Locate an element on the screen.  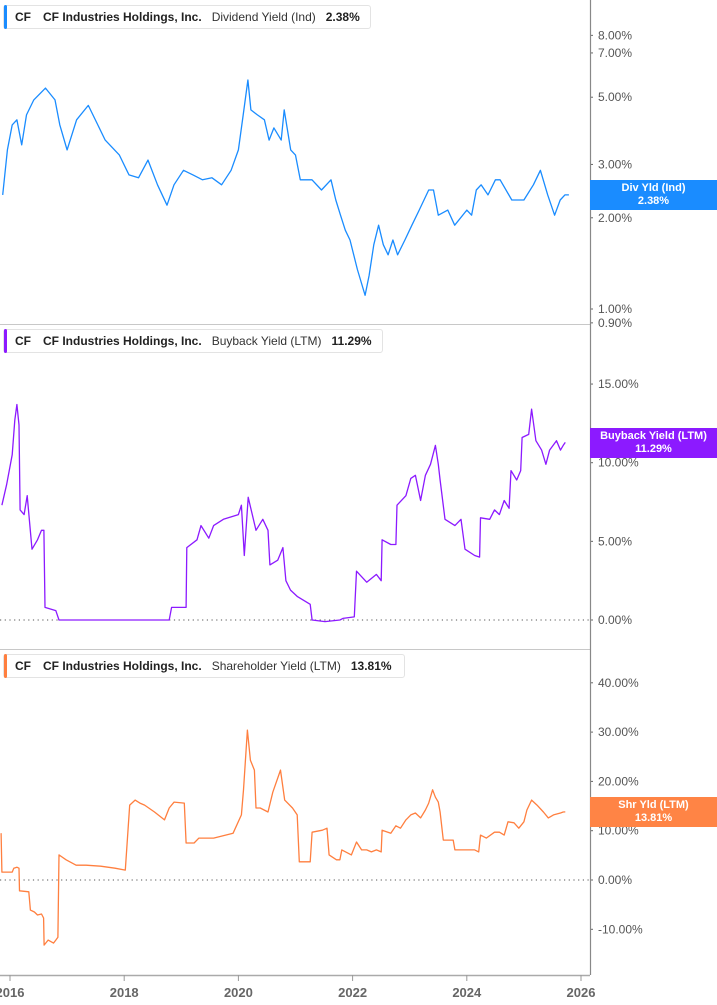
y-tick-label: 40.00% is located at coordinates (618, 683).